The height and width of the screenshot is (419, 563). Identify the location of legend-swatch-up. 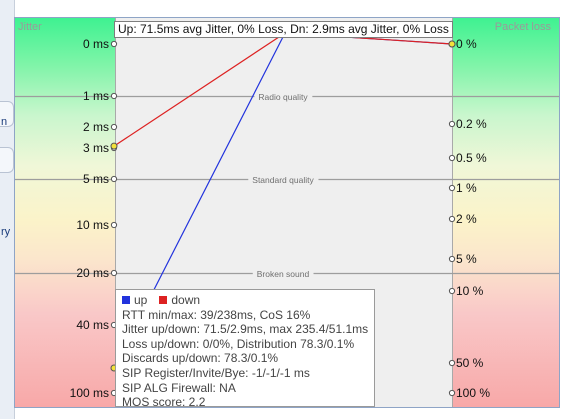
(126, 300).